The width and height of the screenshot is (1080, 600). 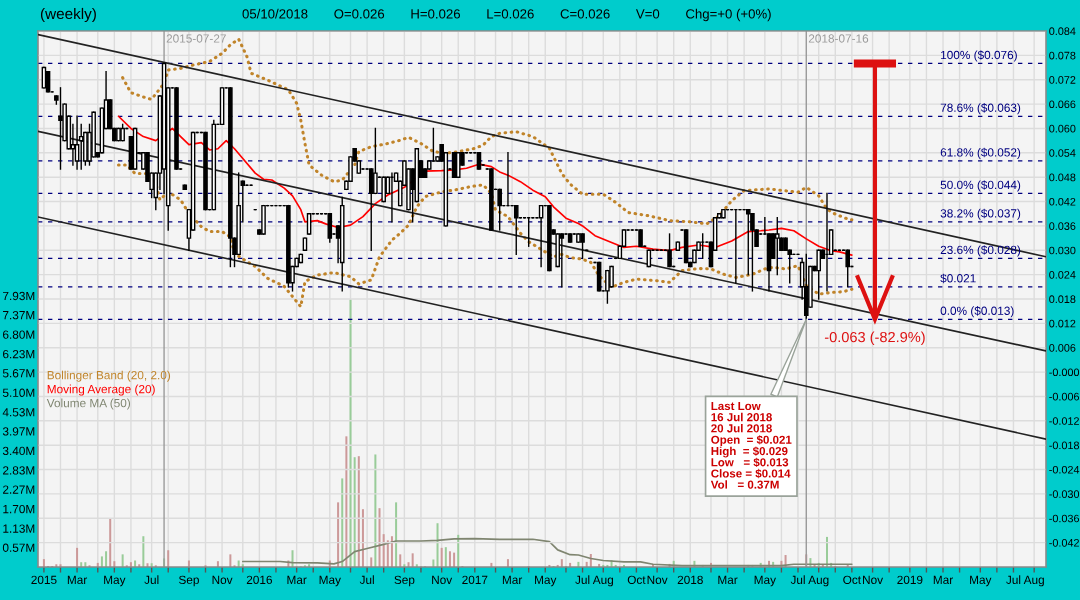 I want to click on y-tick-label: 0.072, so click(x=1062, y=80).